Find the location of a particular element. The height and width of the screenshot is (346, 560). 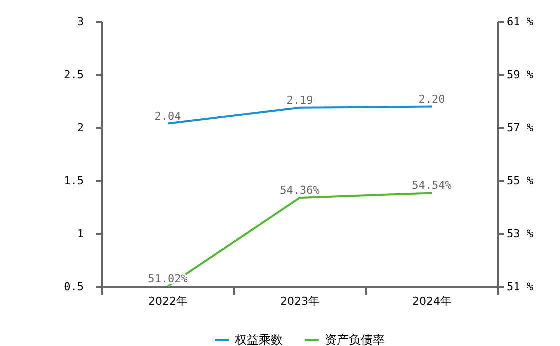

data-label: 54.36% is located at coordinates (300, 190).